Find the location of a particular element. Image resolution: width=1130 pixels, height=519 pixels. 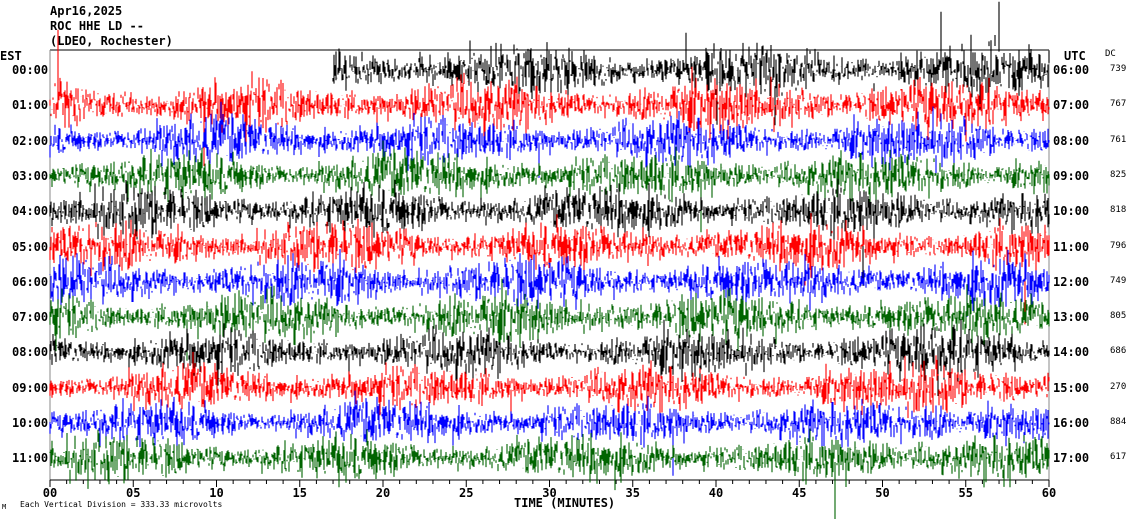

est-tick-label: 08:00 is located at coordinates (30, 352).